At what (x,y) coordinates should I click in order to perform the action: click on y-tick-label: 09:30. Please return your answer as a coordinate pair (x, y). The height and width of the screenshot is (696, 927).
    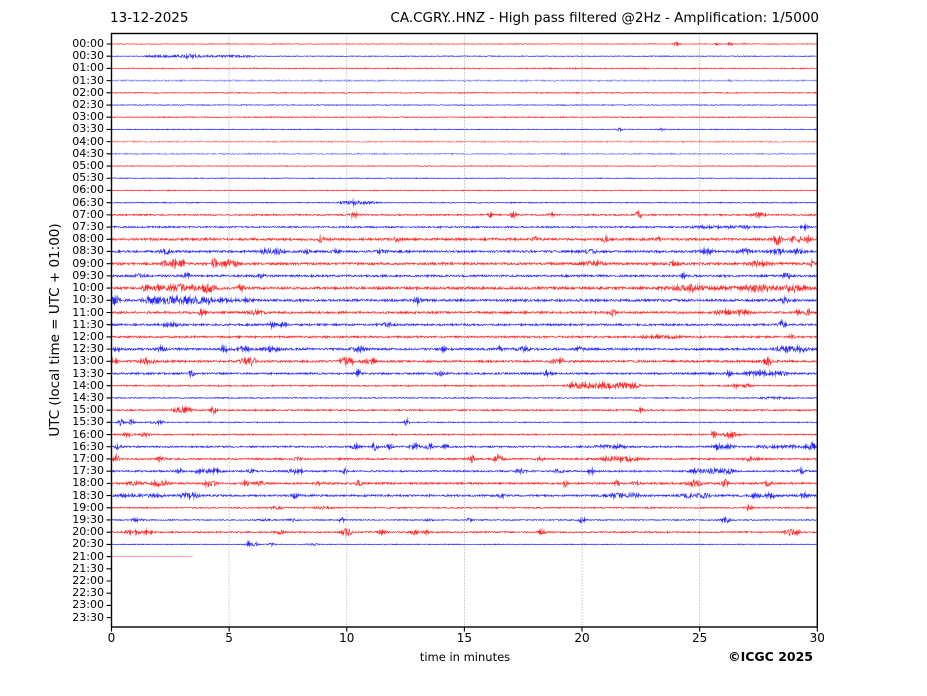
    Looking at the image, I should click on (88, 275).